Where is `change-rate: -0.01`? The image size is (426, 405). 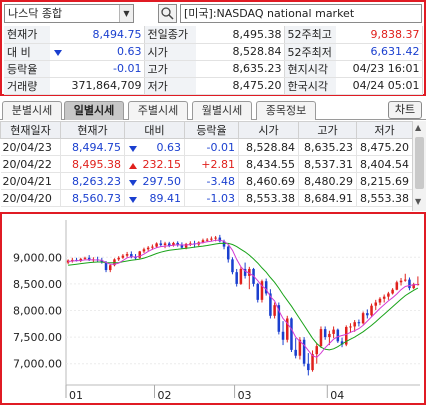 change-rate: -0.01 is located at coordinates (97, 69).